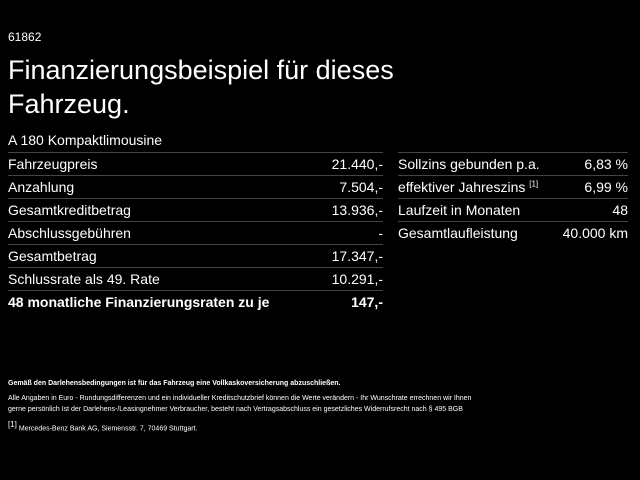 The image size is (640, 480). I want to click on table-row: Sollzins gebunden p.a. 6,83 %, so click(513, 163).